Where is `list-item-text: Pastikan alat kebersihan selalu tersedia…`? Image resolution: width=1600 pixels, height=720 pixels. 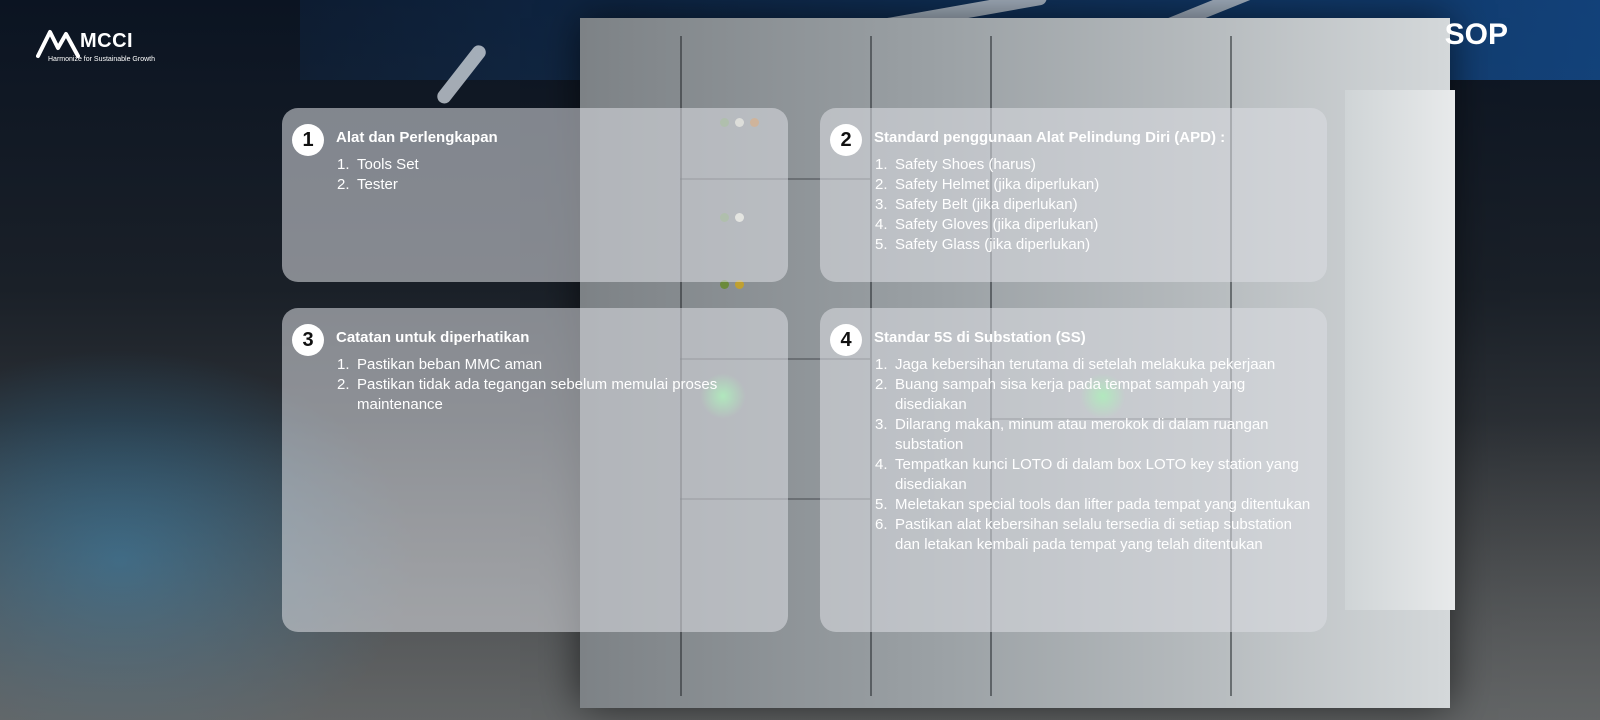 list-item-text: Pastikan alat kebersihan selalu tersedia… is located at coordinates (1093, 534).